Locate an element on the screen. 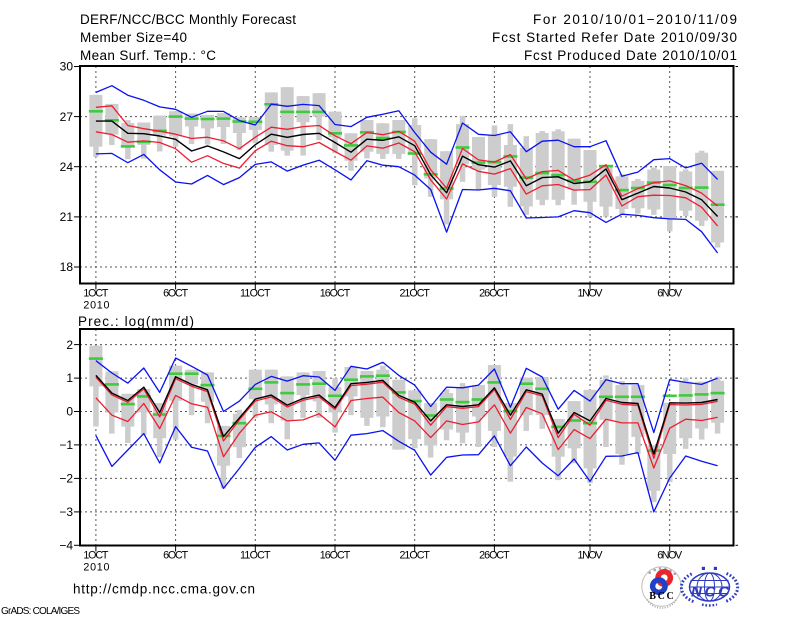 This screenshot has width=800, height=623. svg-text: NCC is located at coordinates (710, 592).